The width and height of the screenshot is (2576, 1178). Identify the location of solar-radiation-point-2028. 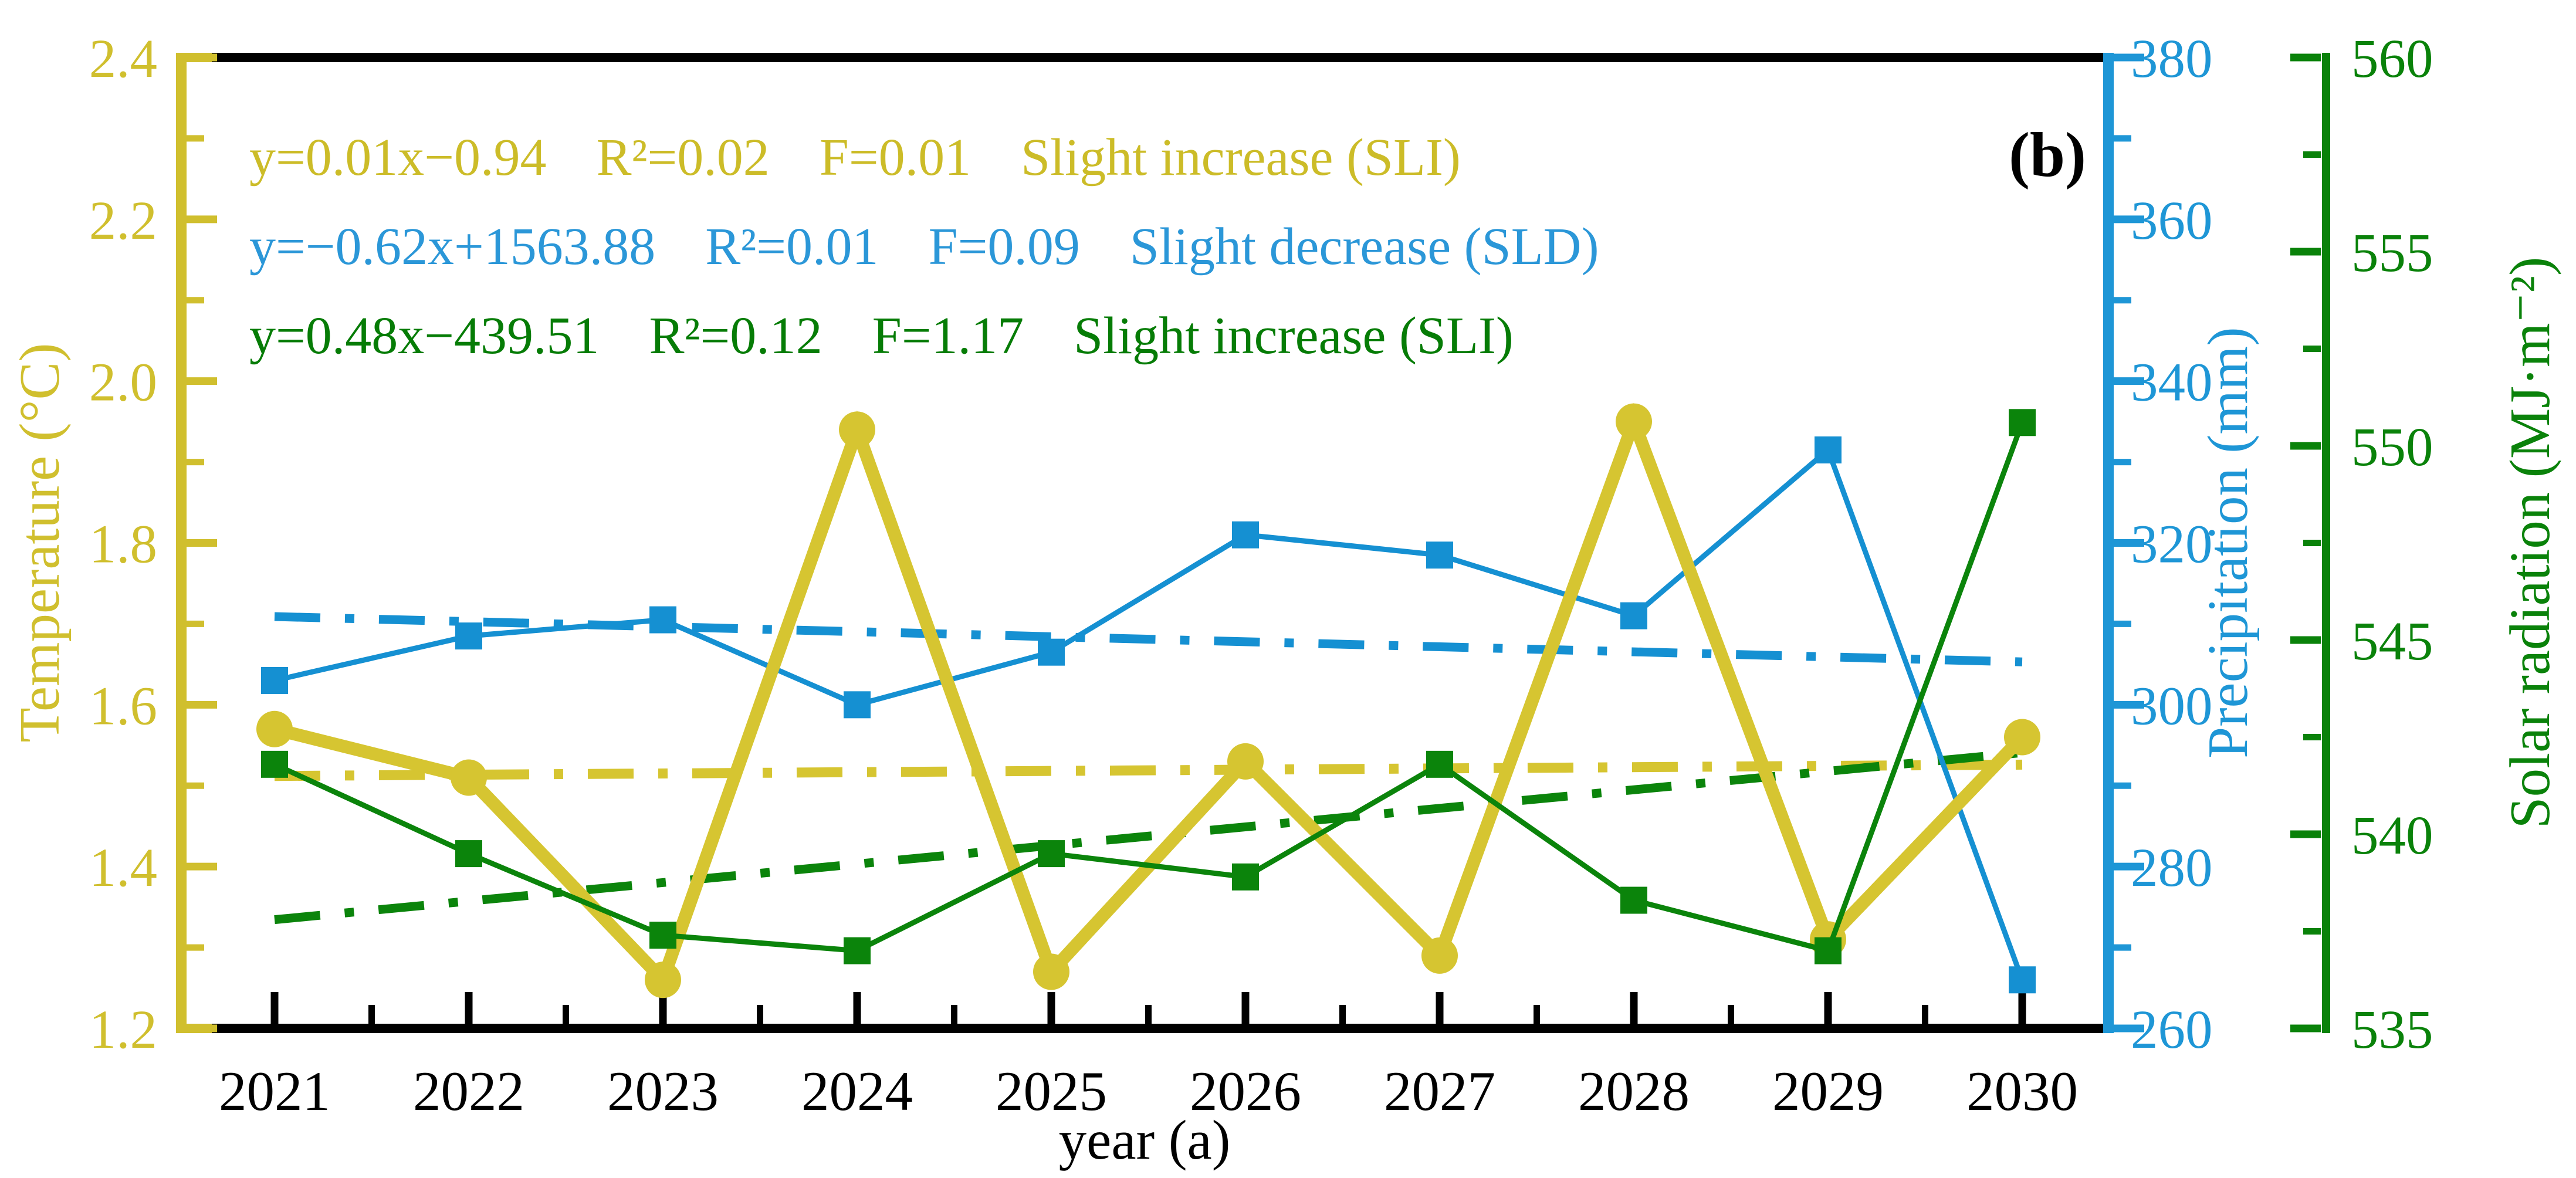
(1633, 900).